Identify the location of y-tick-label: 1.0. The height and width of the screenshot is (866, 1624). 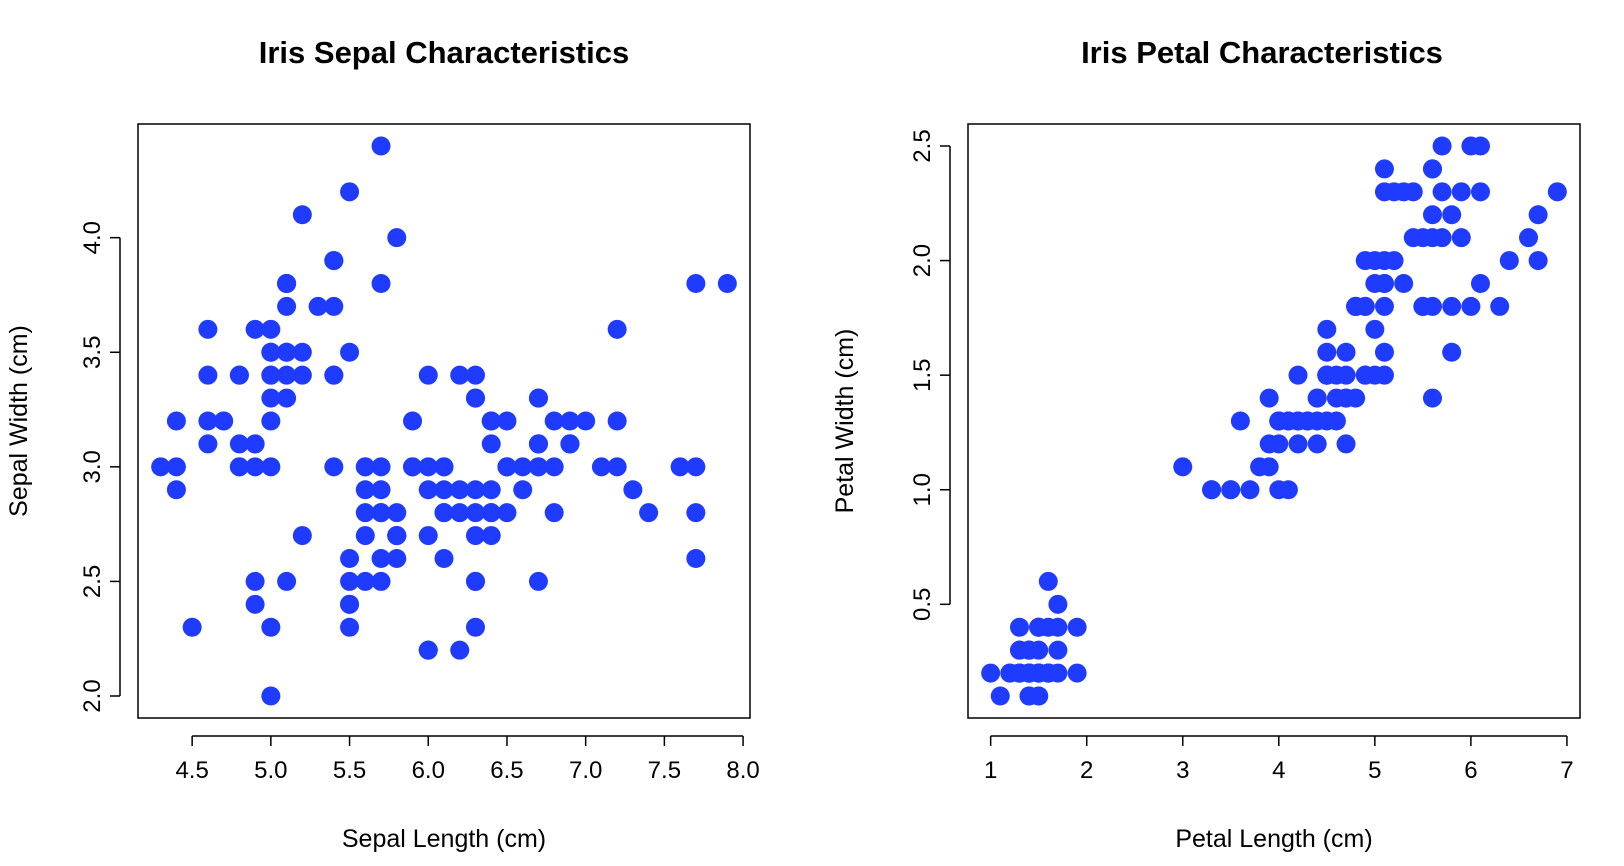
(922, 489).